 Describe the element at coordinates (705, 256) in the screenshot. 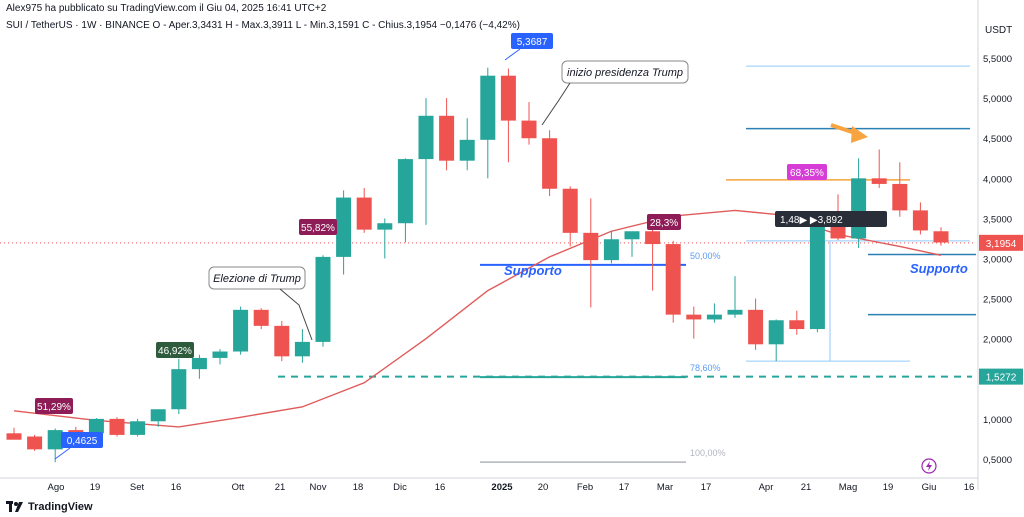

I see `fib-50-label: 50,00%` at that location.